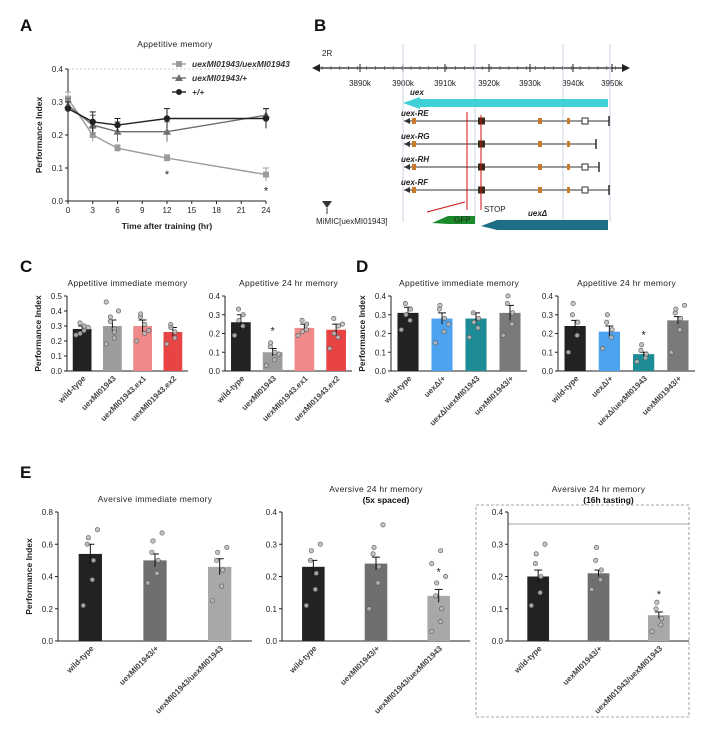  What do you see at coordinates (167, 158) in the screenshot?
I see `marker-square` at bounding box center [167, 158].